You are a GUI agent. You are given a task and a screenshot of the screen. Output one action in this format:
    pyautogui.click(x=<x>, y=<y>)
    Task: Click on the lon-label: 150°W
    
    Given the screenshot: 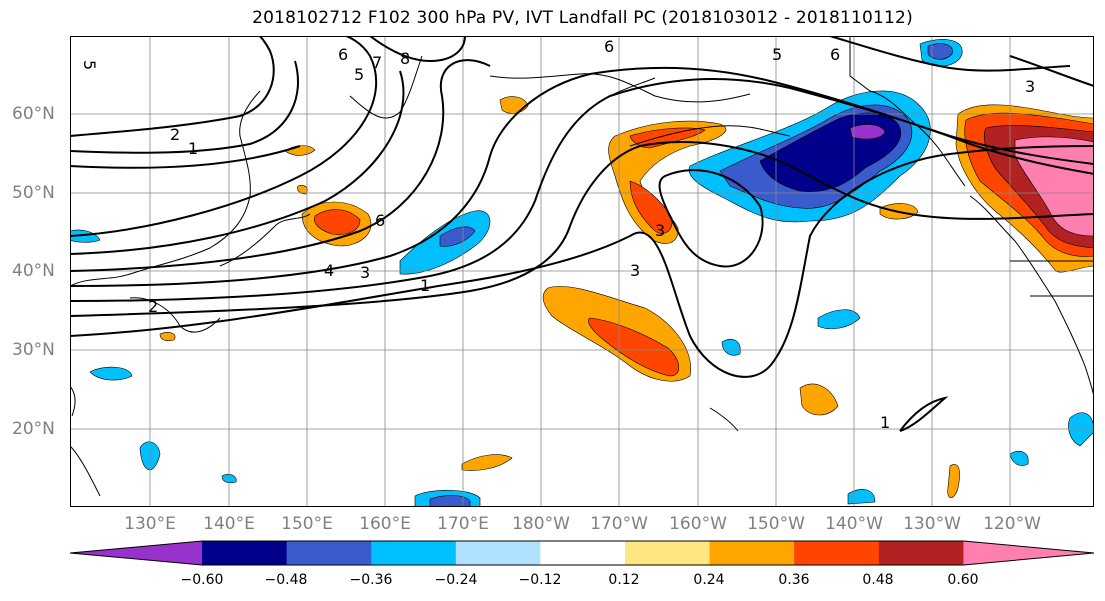 What is the action you would take?
    pyautogui.click(x=776, y=524)
    